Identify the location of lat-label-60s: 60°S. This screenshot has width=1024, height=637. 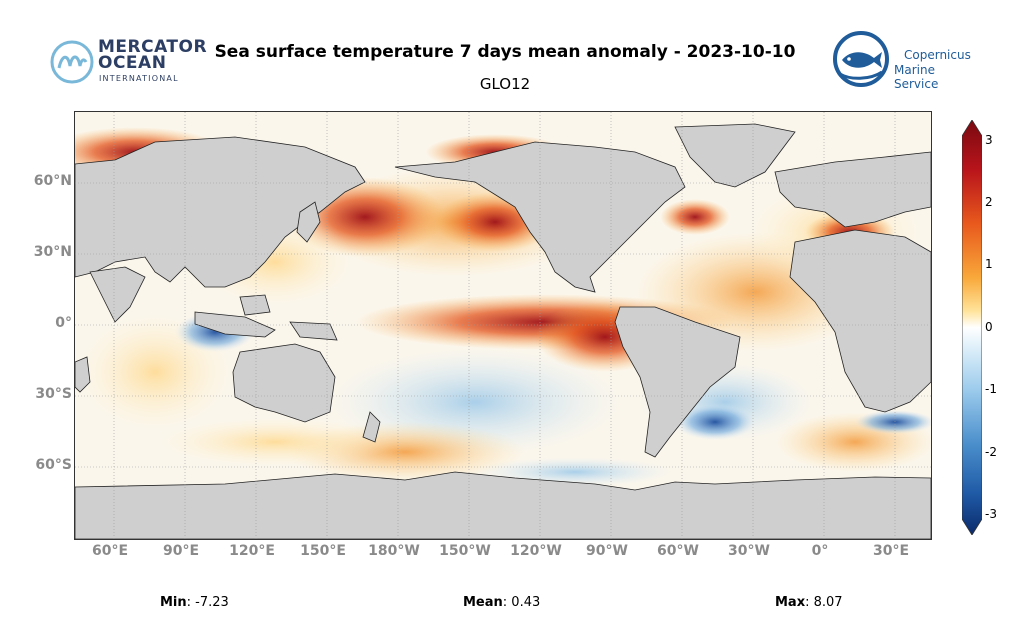
(53, 465).